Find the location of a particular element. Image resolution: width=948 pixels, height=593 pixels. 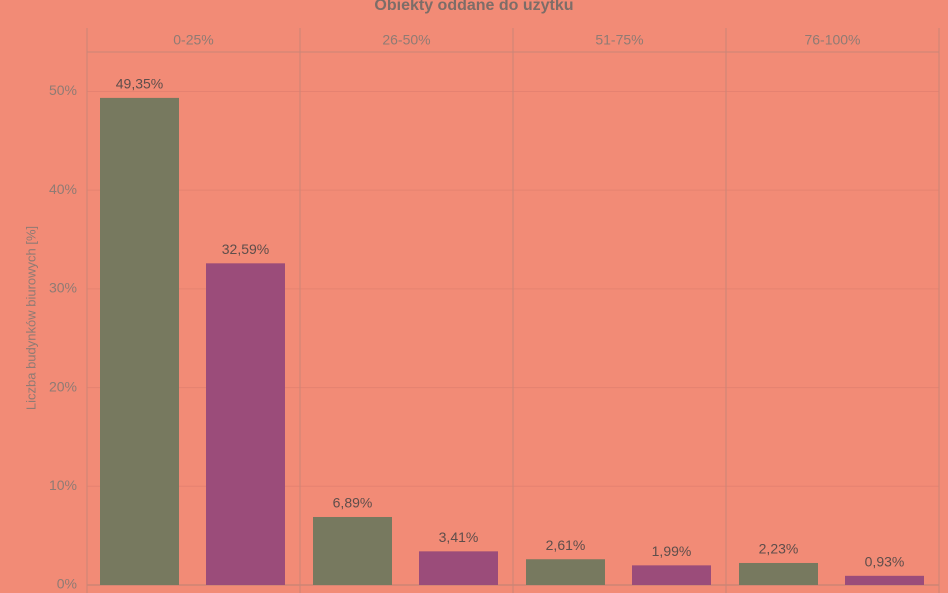

x-tick-label: 76-100% is located at coordinates (832, 40).